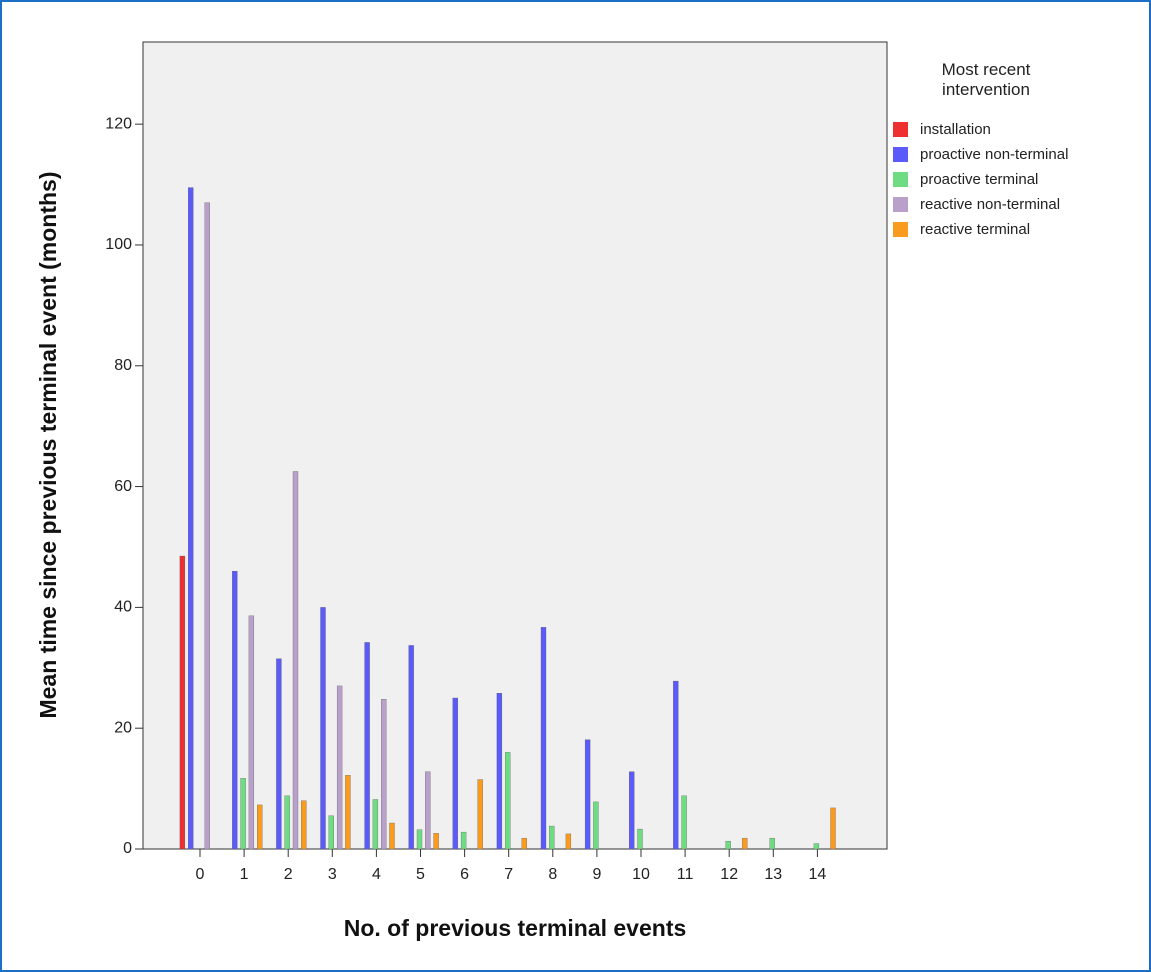 The height and width of the screenshot is (972, 1151). I want to click on legend-label: reactive terminal, so click(975, 229).